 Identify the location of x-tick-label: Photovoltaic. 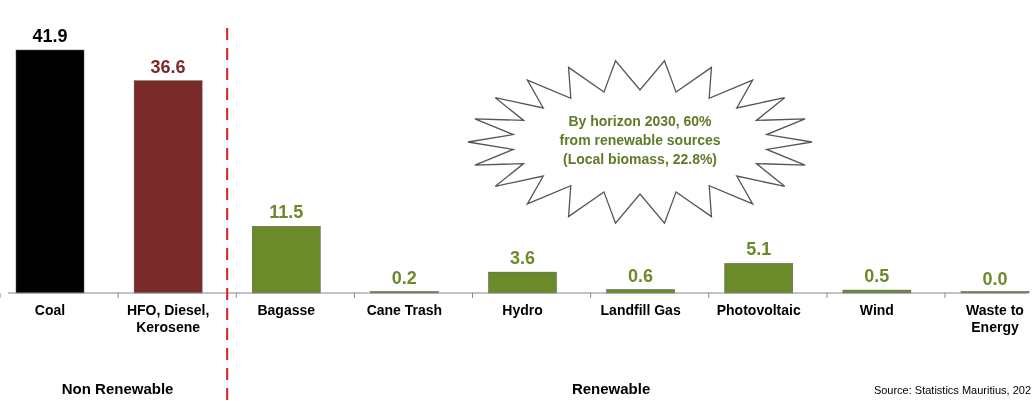
(758, 310).